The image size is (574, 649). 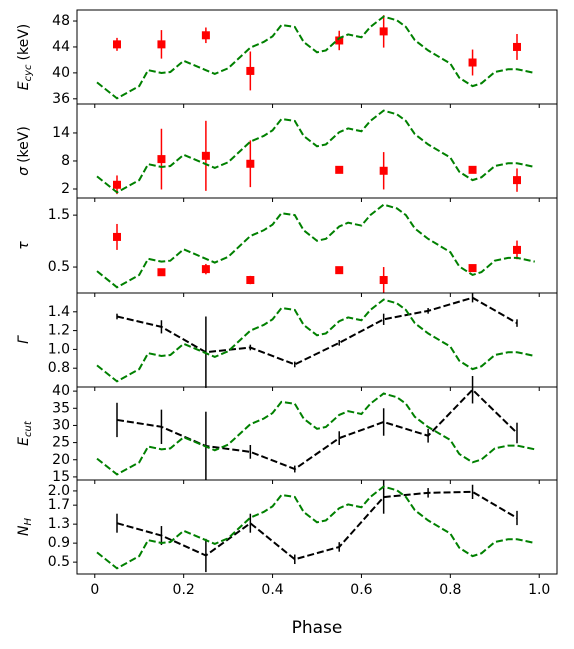 I want to click on y-tick-label: 1.7, so click(x=59, y=505).